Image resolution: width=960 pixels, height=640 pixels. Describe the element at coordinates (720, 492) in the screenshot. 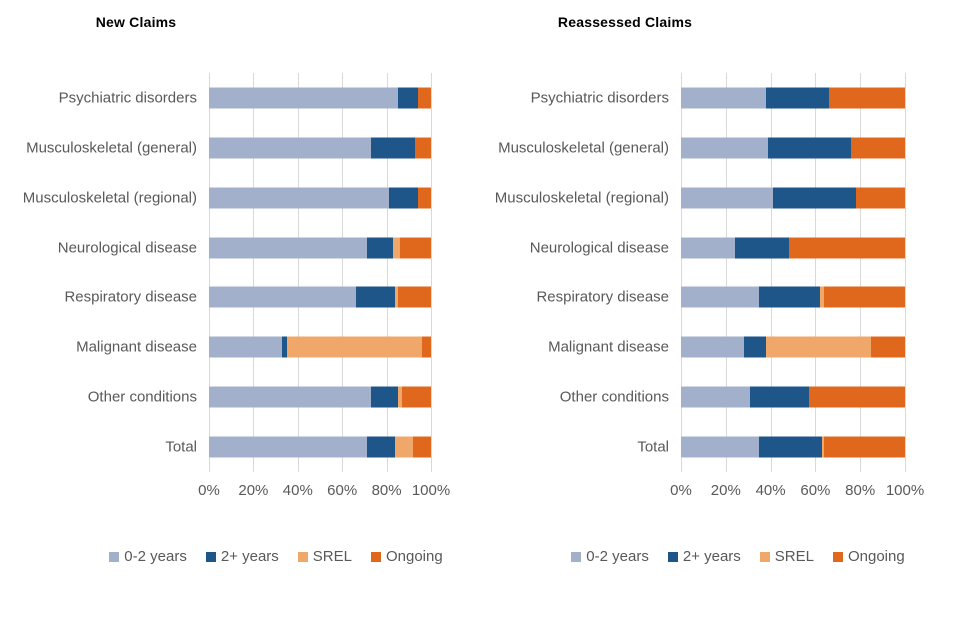

I see `x-axis: 0% 20% 40% 60% 80% 100%` at that location.